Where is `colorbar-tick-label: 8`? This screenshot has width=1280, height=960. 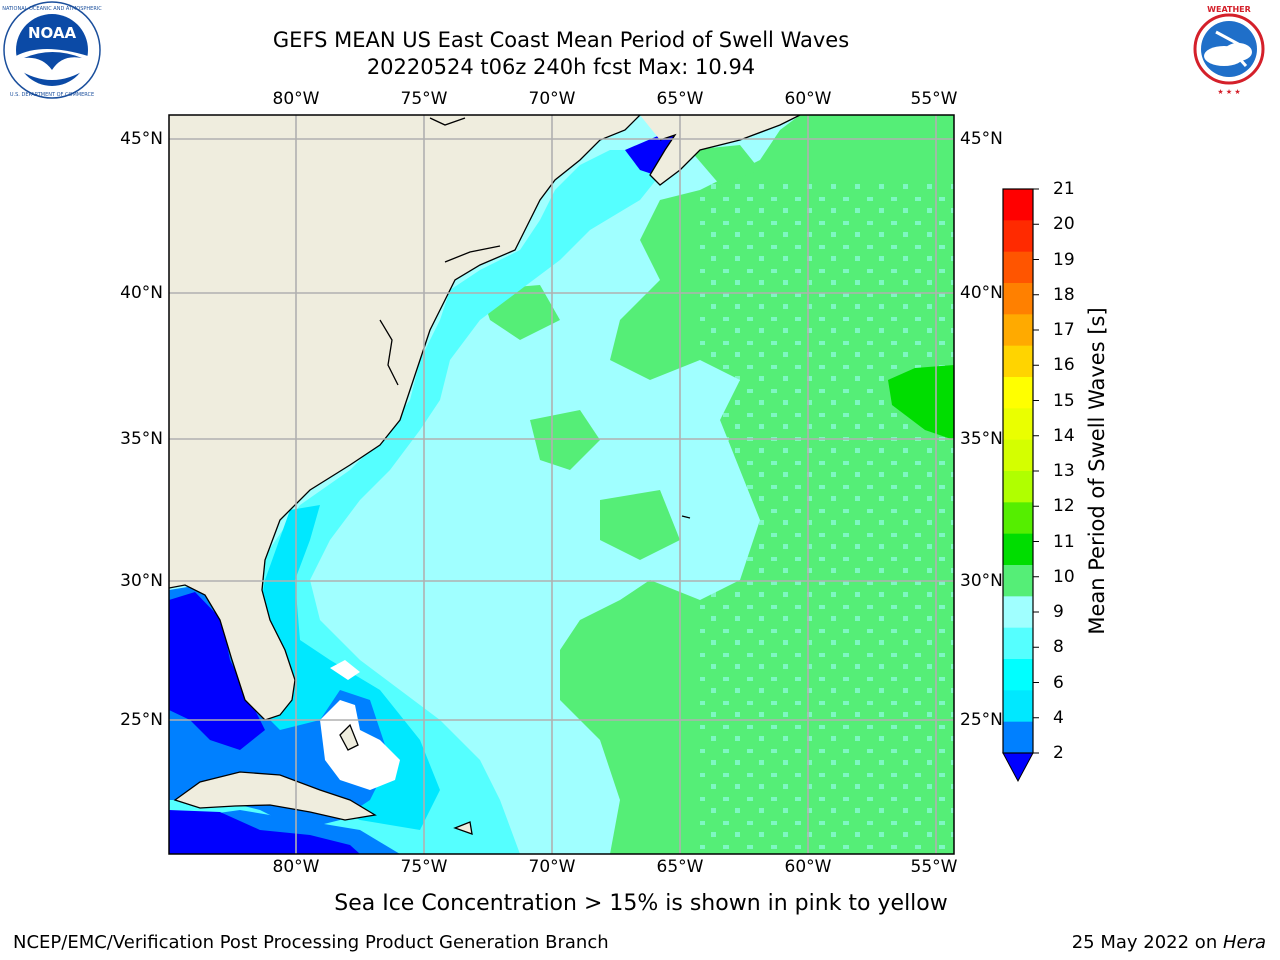
colorbar-tick-label: 8 is located at coordinates (1058, 647).